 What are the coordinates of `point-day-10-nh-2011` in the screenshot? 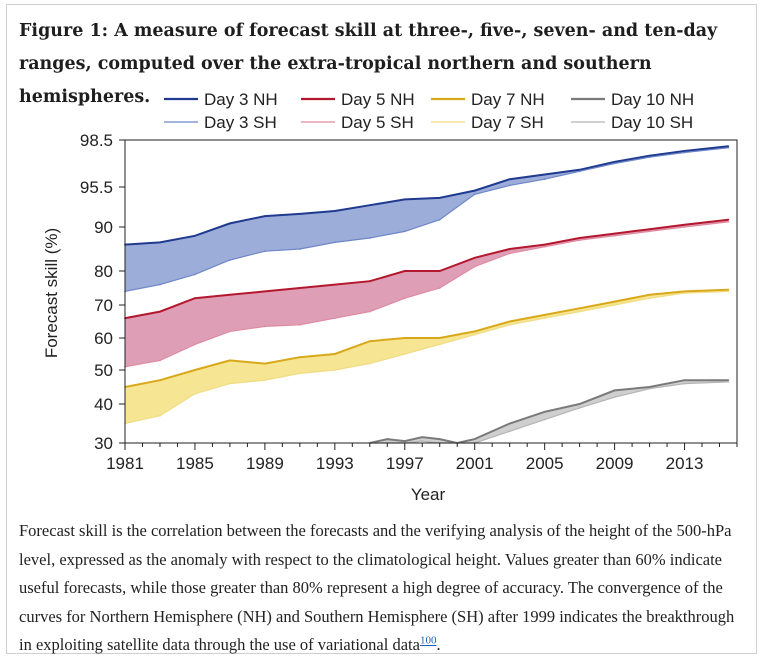 It's located at (649, 387).